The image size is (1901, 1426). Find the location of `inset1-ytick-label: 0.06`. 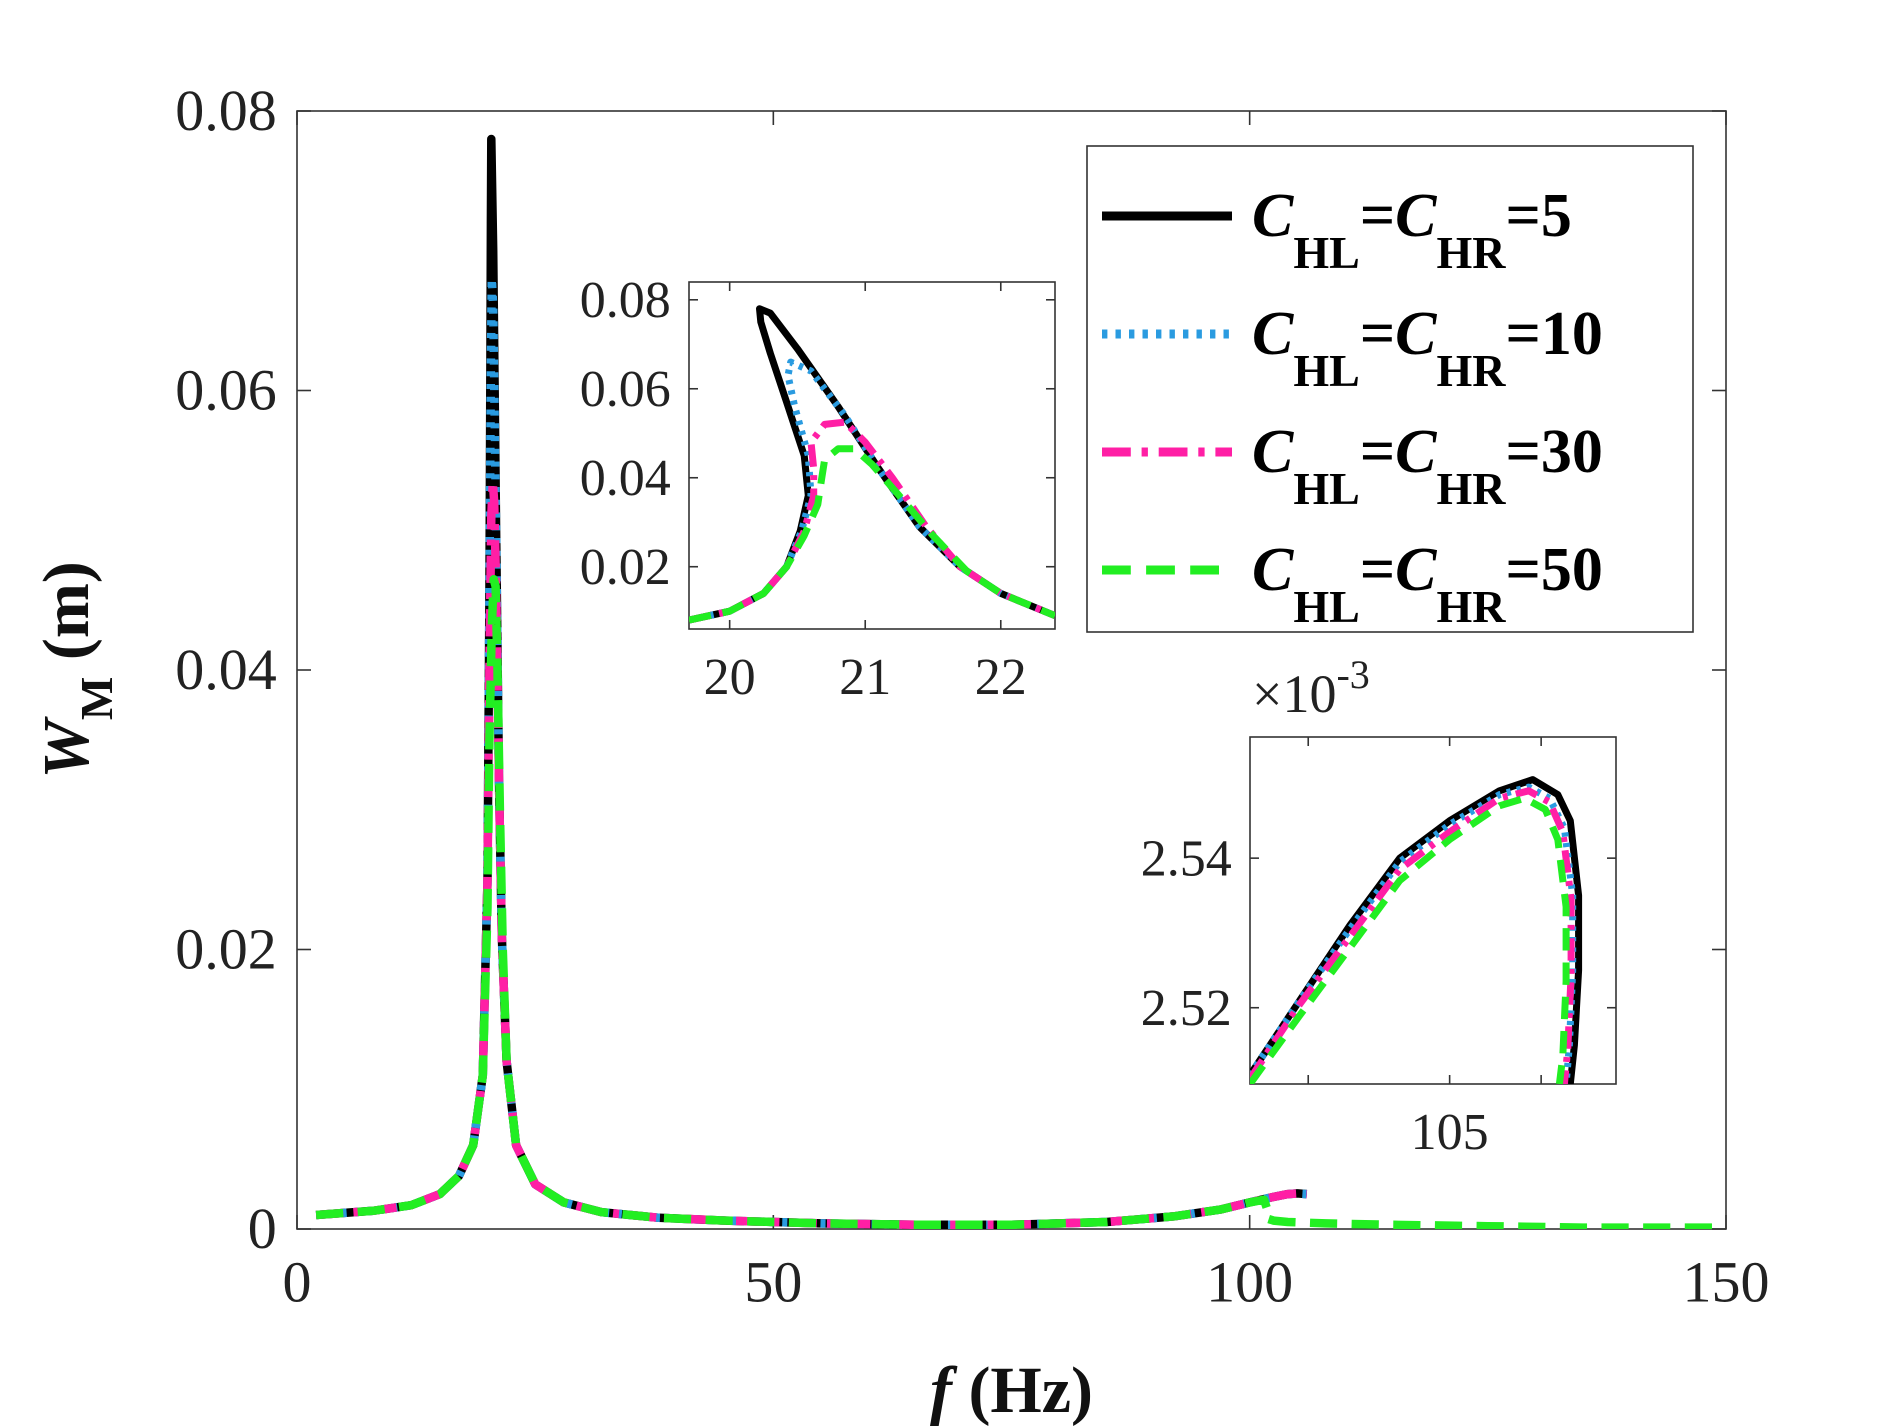

inset1-ytick-label: 0.06 is located at coordinates (625, 389).